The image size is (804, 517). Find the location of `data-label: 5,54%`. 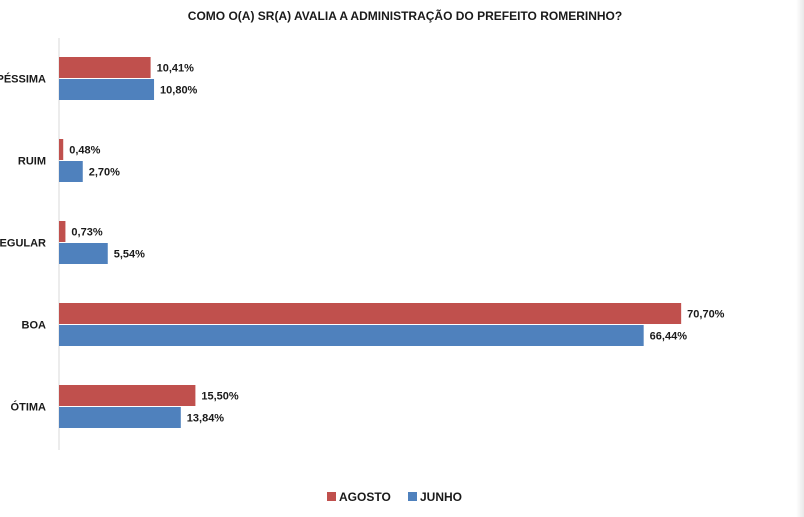

data-label: 5,54% is located at coordinates (129, 255).